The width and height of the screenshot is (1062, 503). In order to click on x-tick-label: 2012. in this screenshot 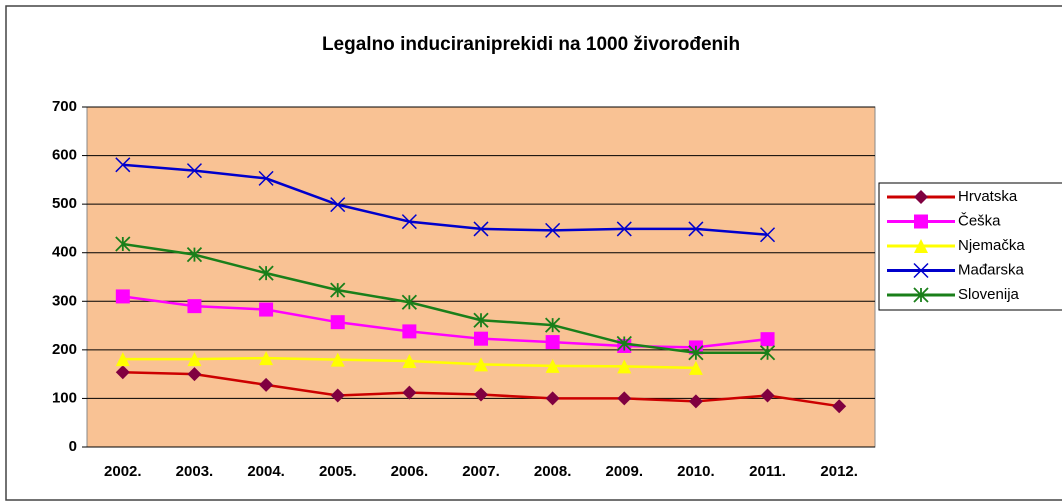, I will do `click(839, 471)`.